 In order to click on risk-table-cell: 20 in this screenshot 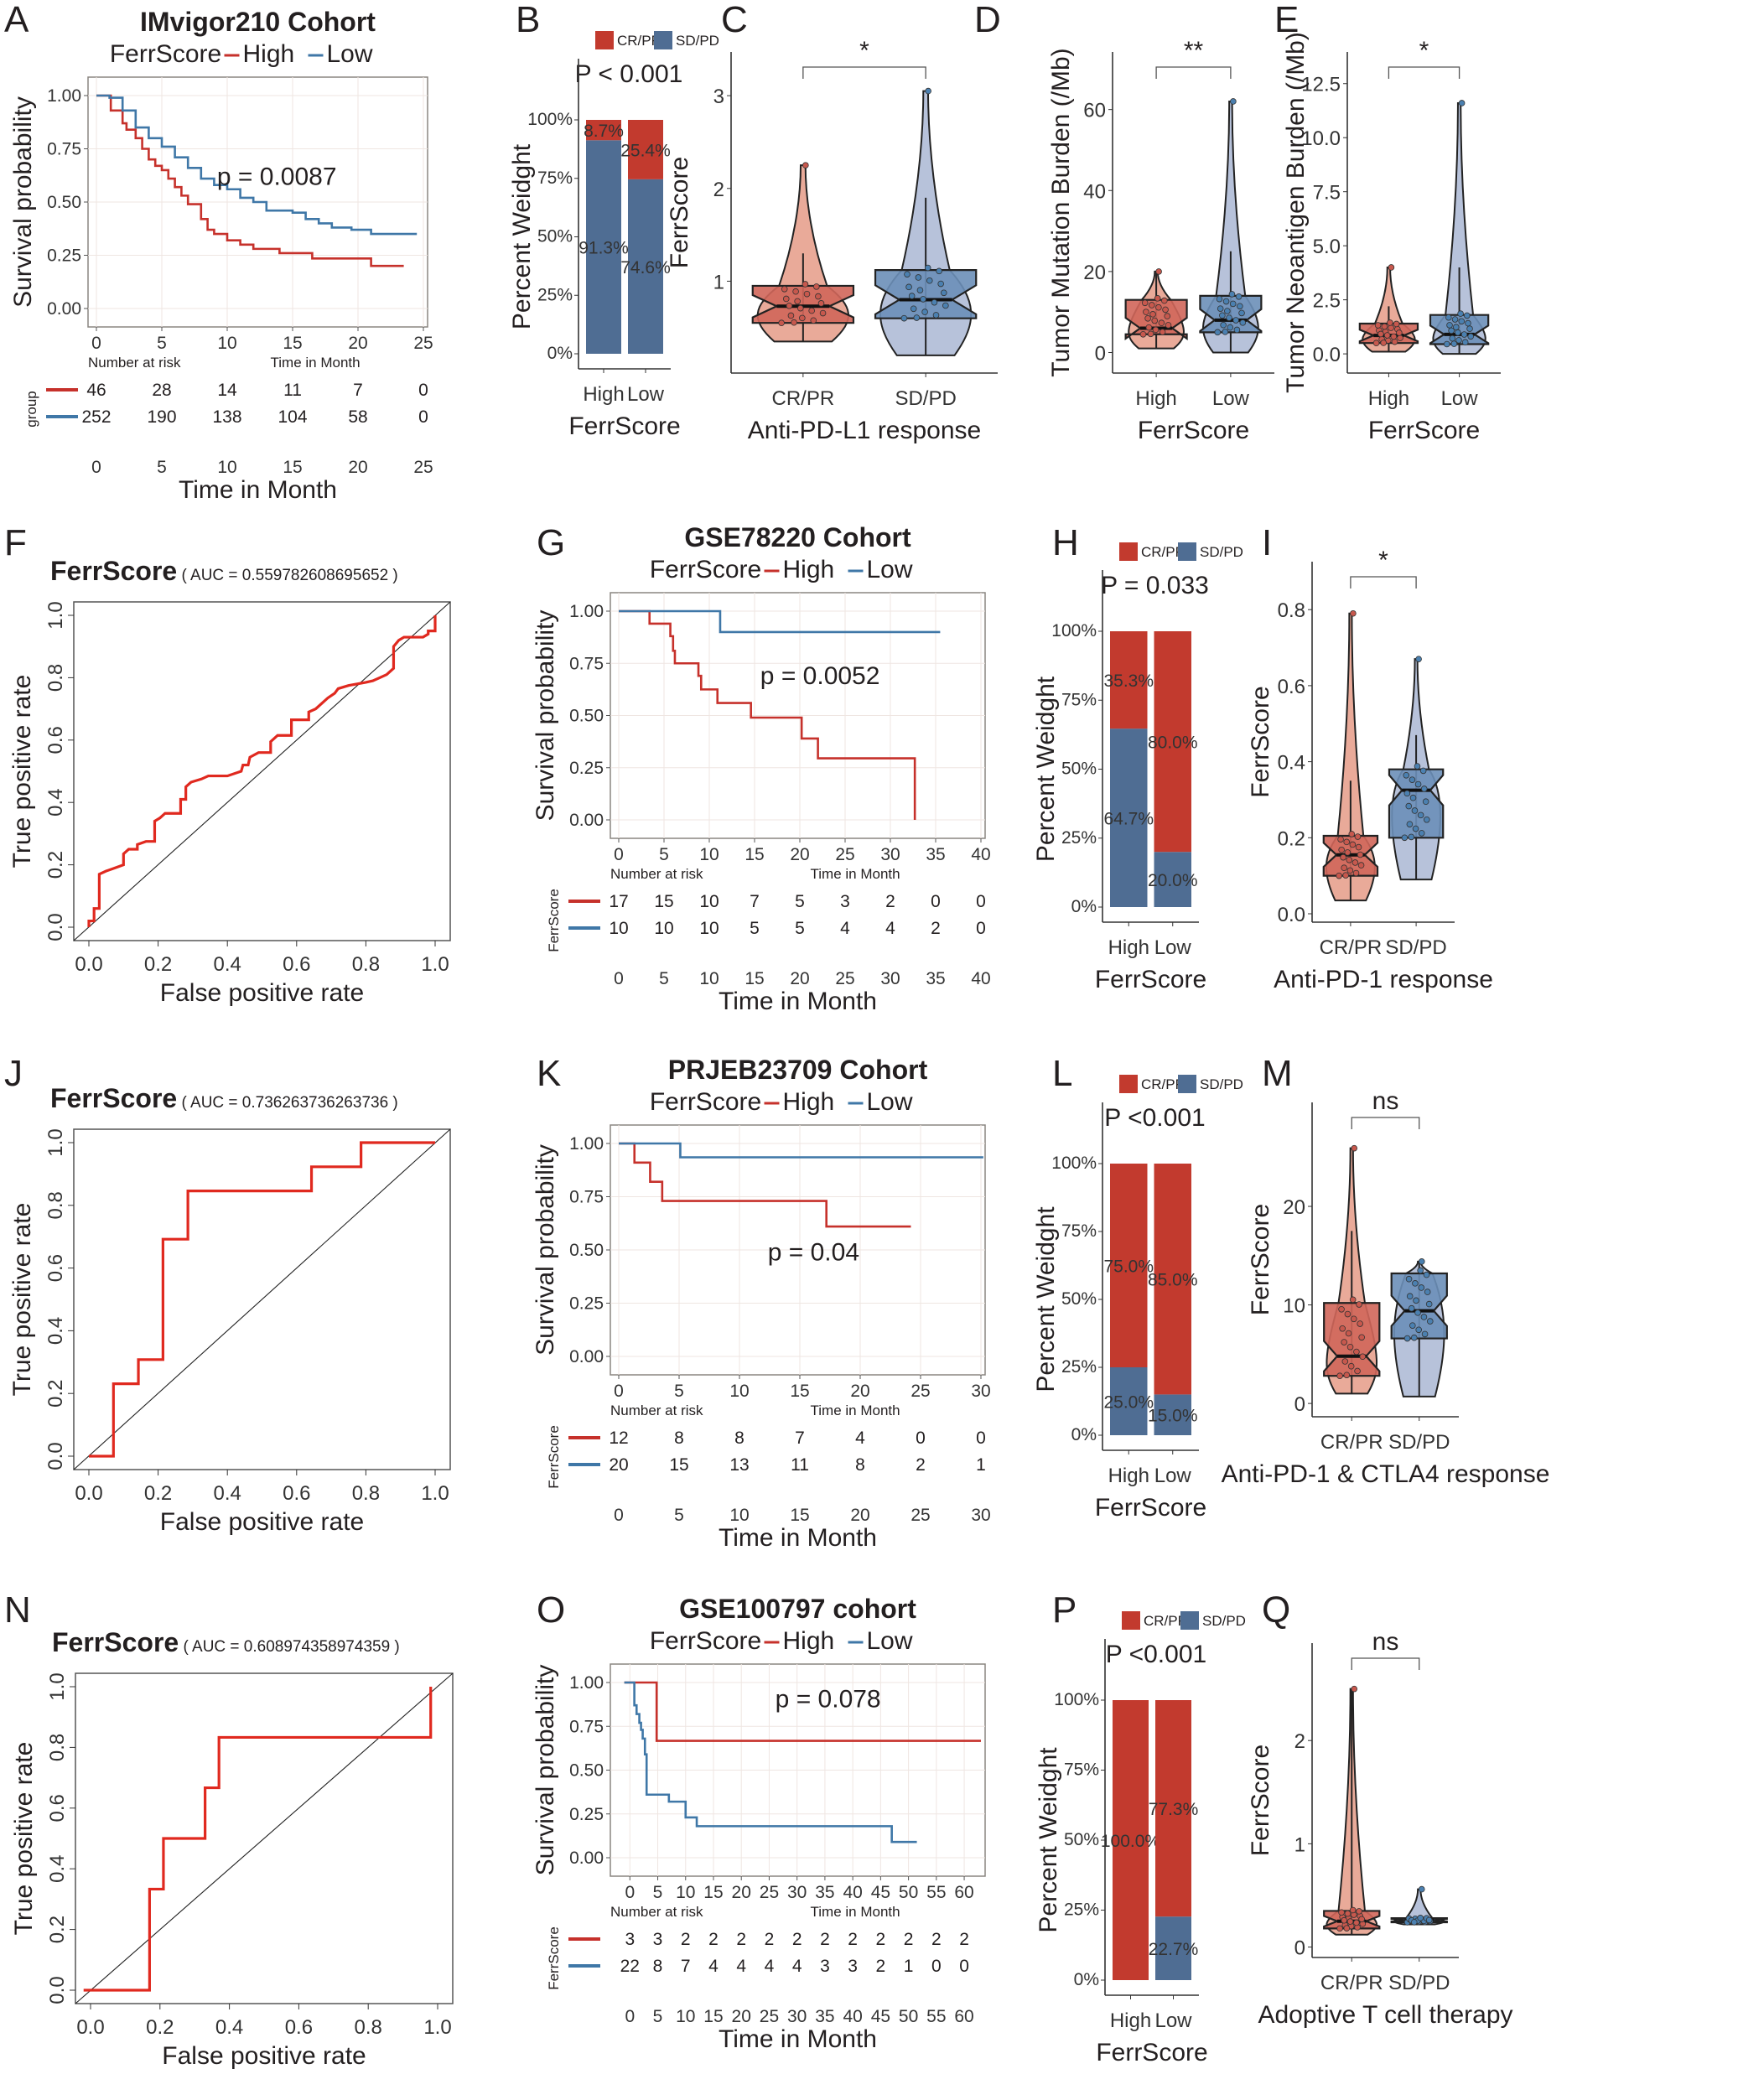, I will do `click(618, 1465)`.